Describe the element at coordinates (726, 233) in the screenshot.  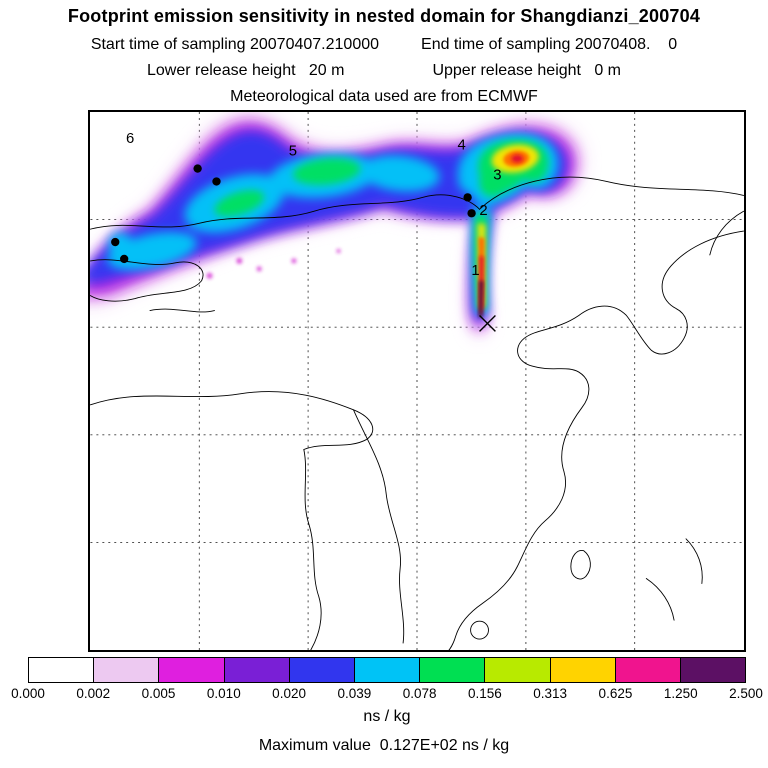
I see `coast-japan-edge` at that location.